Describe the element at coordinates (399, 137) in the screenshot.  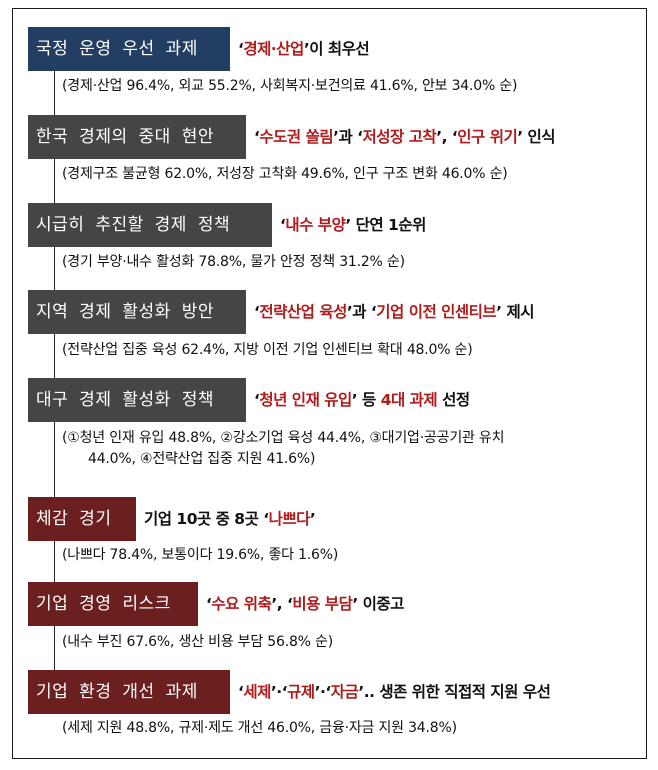
I see `headline-highlight: 저성장 고착` at that location.